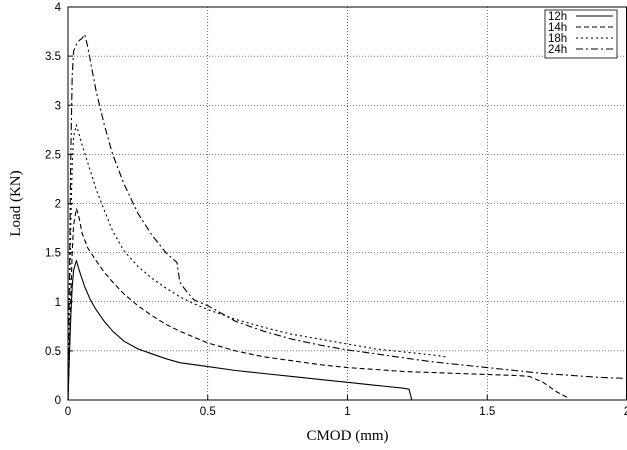 This screenshot has width=627, height=450. Describe the element at coordinates (347, 412) in the screenshot. I see `x-tick-label: 1` at that location.